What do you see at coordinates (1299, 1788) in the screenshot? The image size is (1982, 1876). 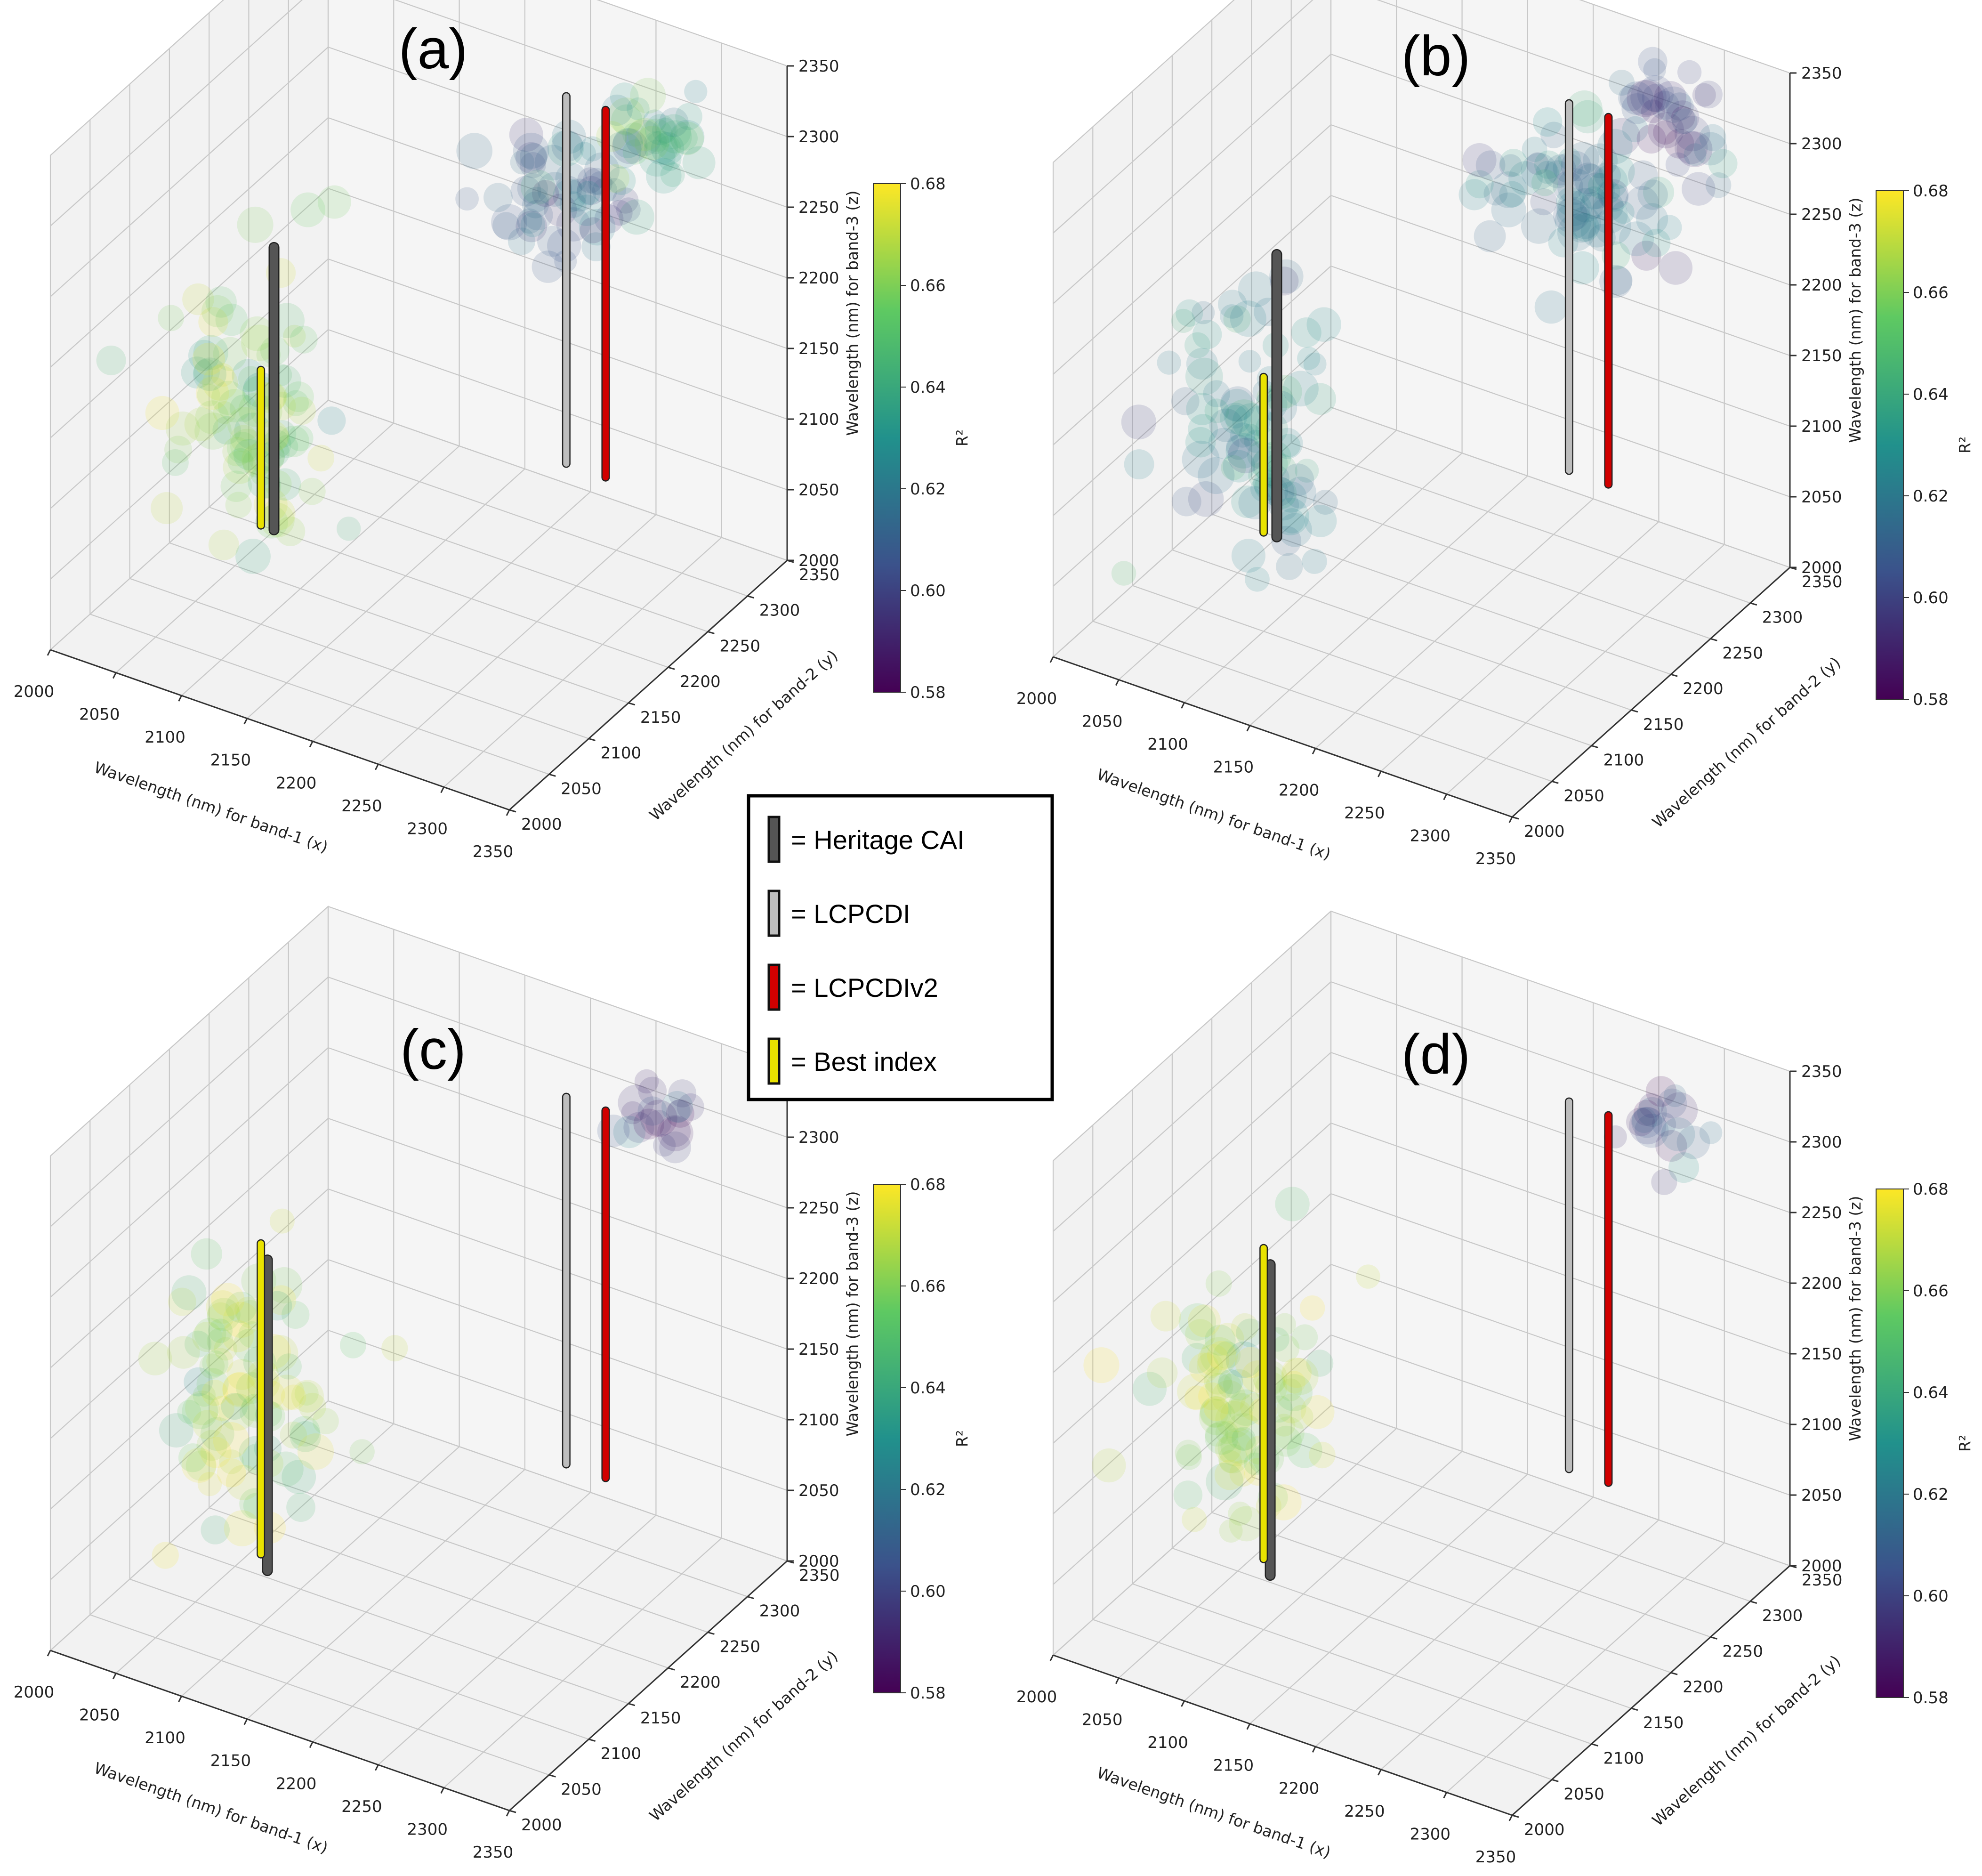 I see `x-tick-label: 2200` at bounding box center [1299, 1788].